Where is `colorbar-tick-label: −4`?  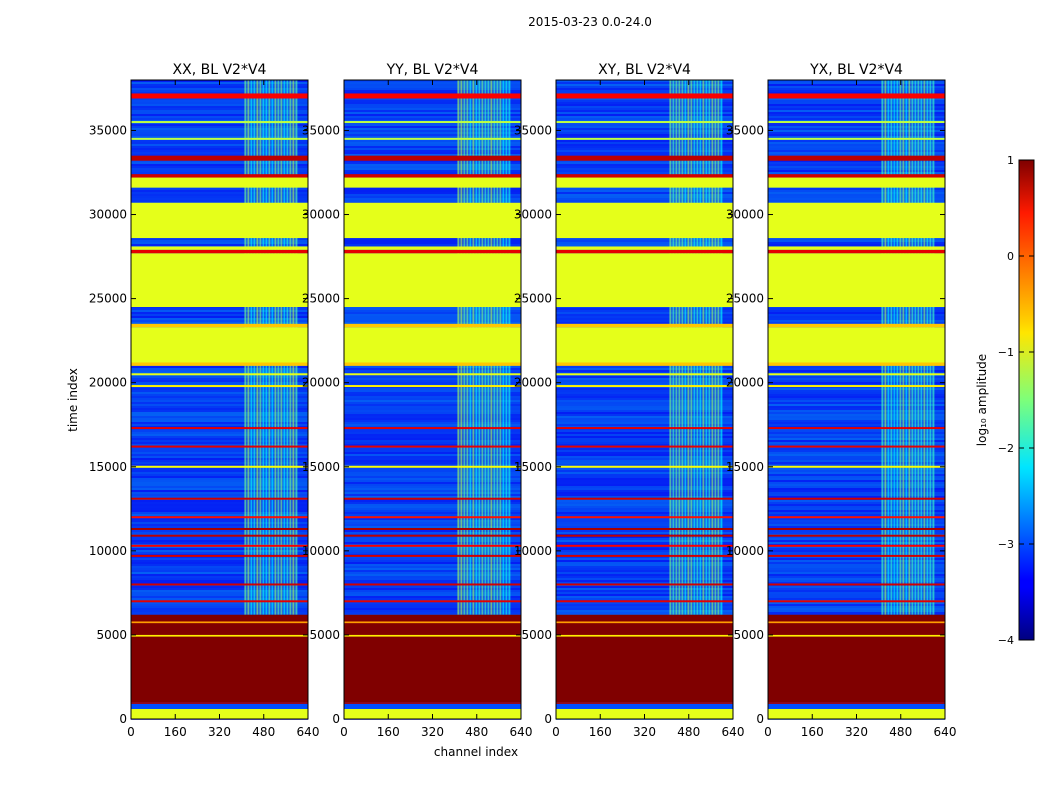
colorbar-tick-label: −4 is located at coordinates (1006, 640).